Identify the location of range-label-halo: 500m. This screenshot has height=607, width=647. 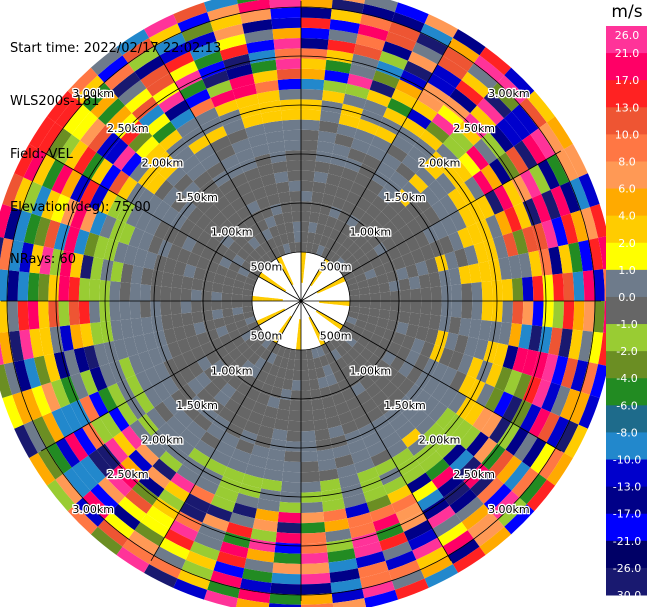
(336, 266).